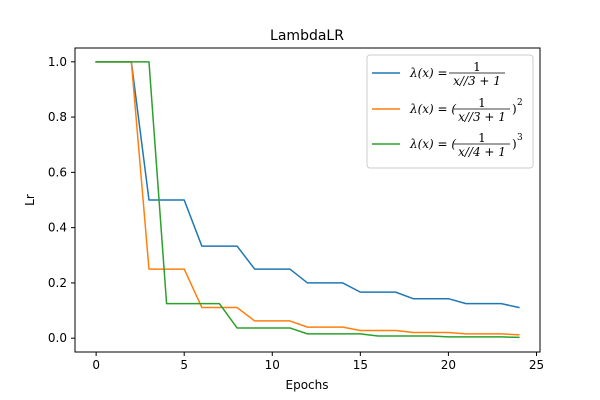 This screenshot has width=600, height=400. What do you see at coordinates (448, 365) in the screenshot?
I see `x-tick-label: 20` at bounding box center [448, 365].